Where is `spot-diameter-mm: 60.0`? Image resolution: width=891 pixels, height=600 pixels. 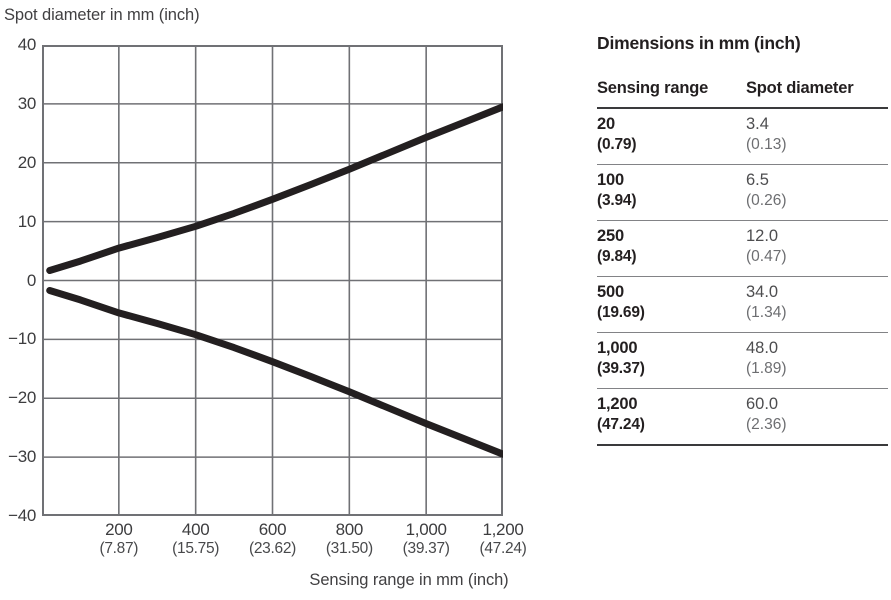 spot-diameter-mm: 60.0 is located at coordinates (762, 404).